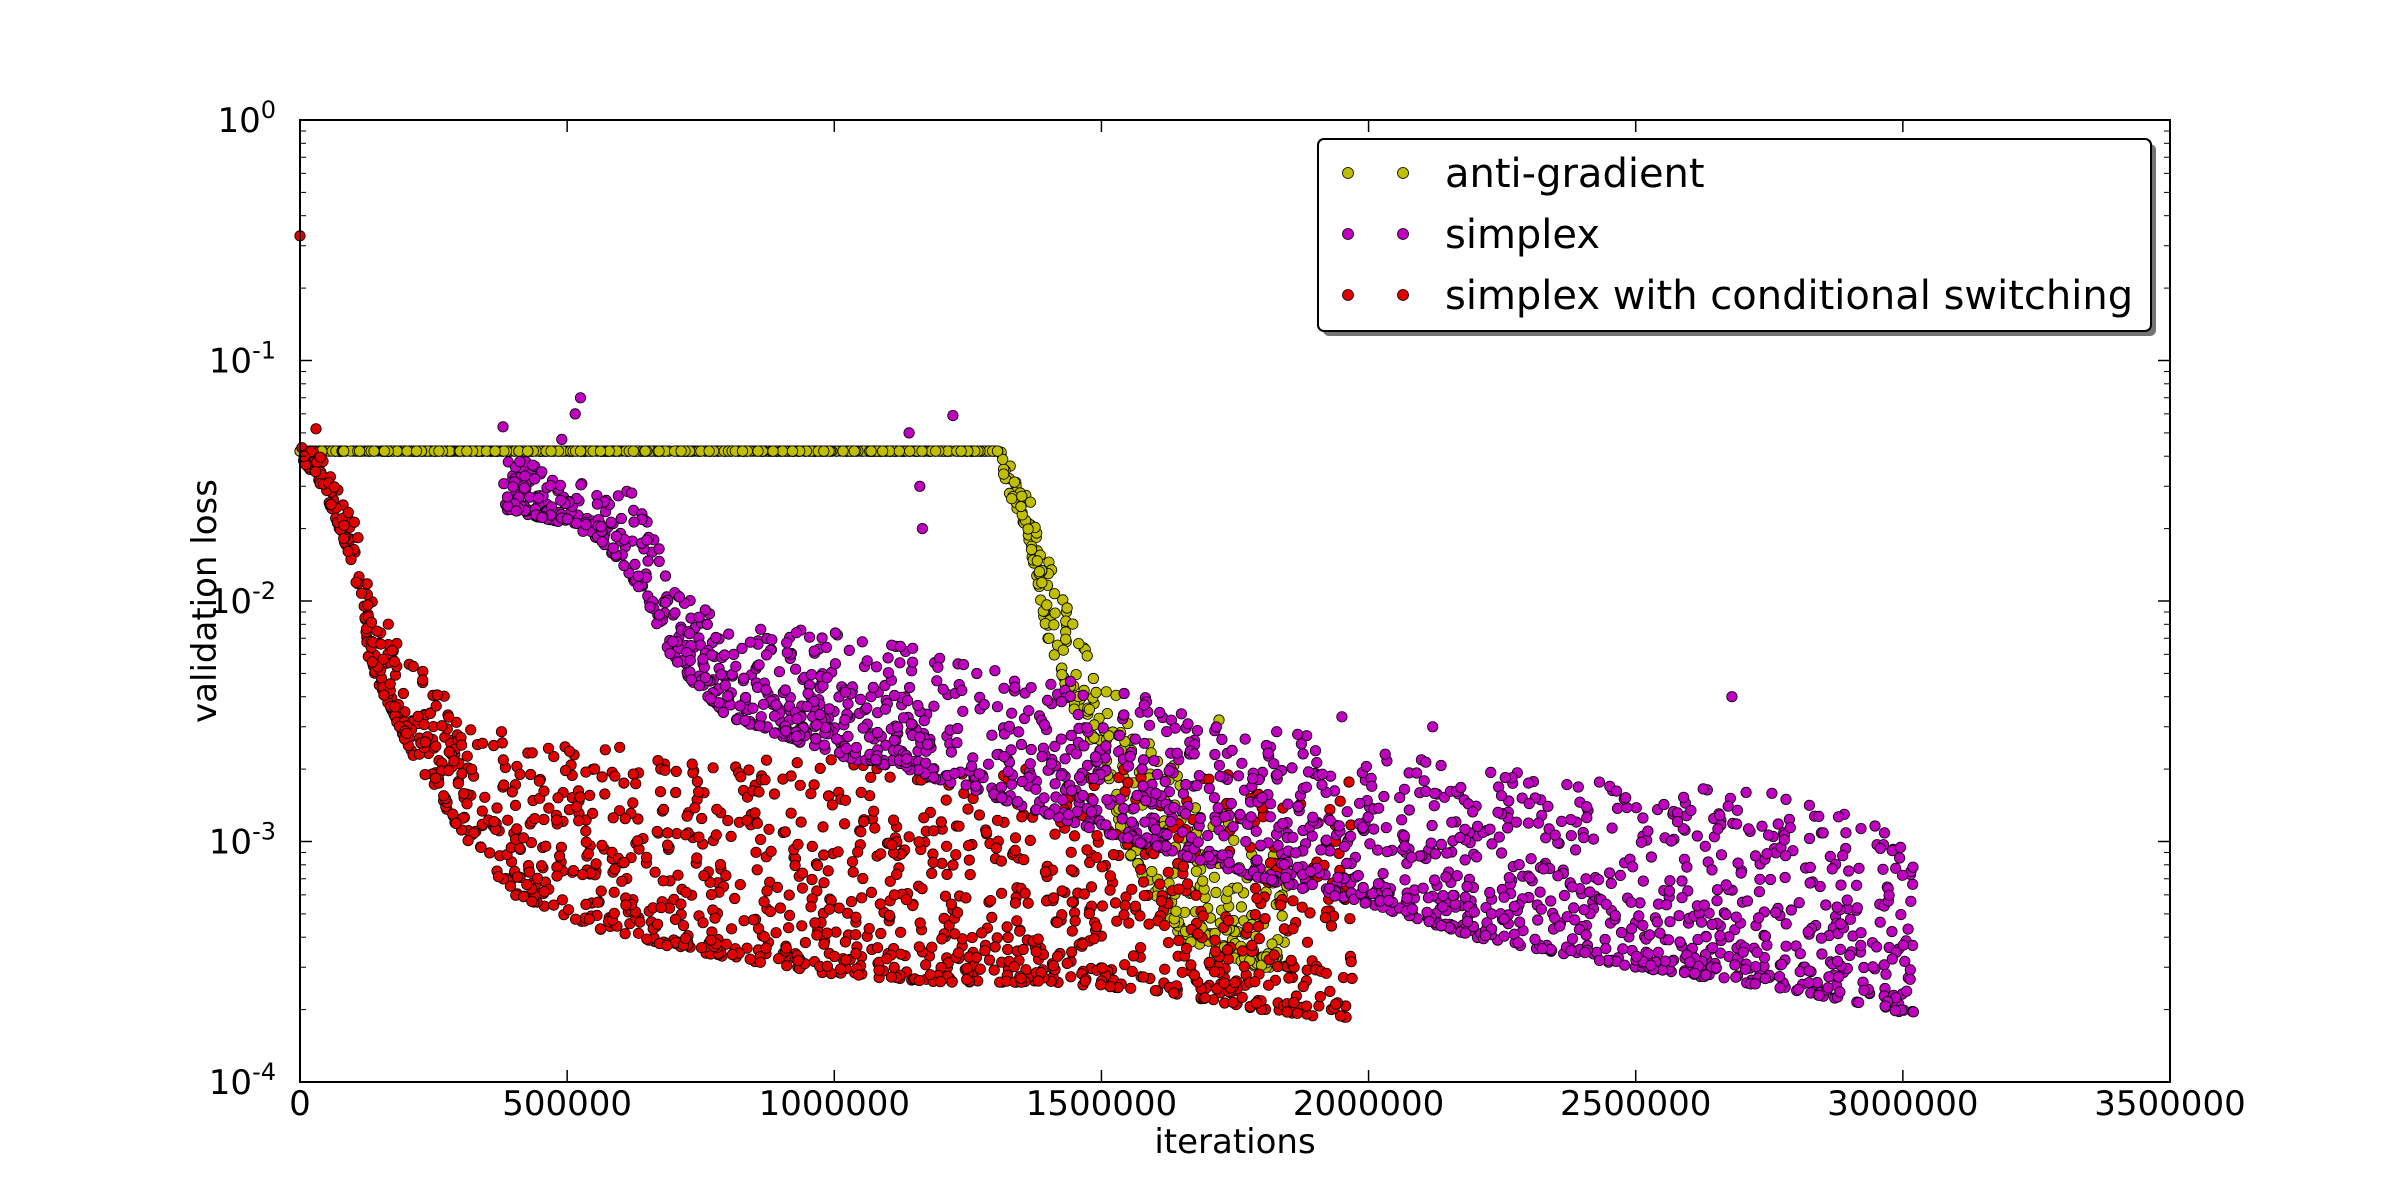  What do you see at coordinates (567, 1104) in the screenshot?
I see `x-tick-label: 500000` at bounding box center [567, 1104].